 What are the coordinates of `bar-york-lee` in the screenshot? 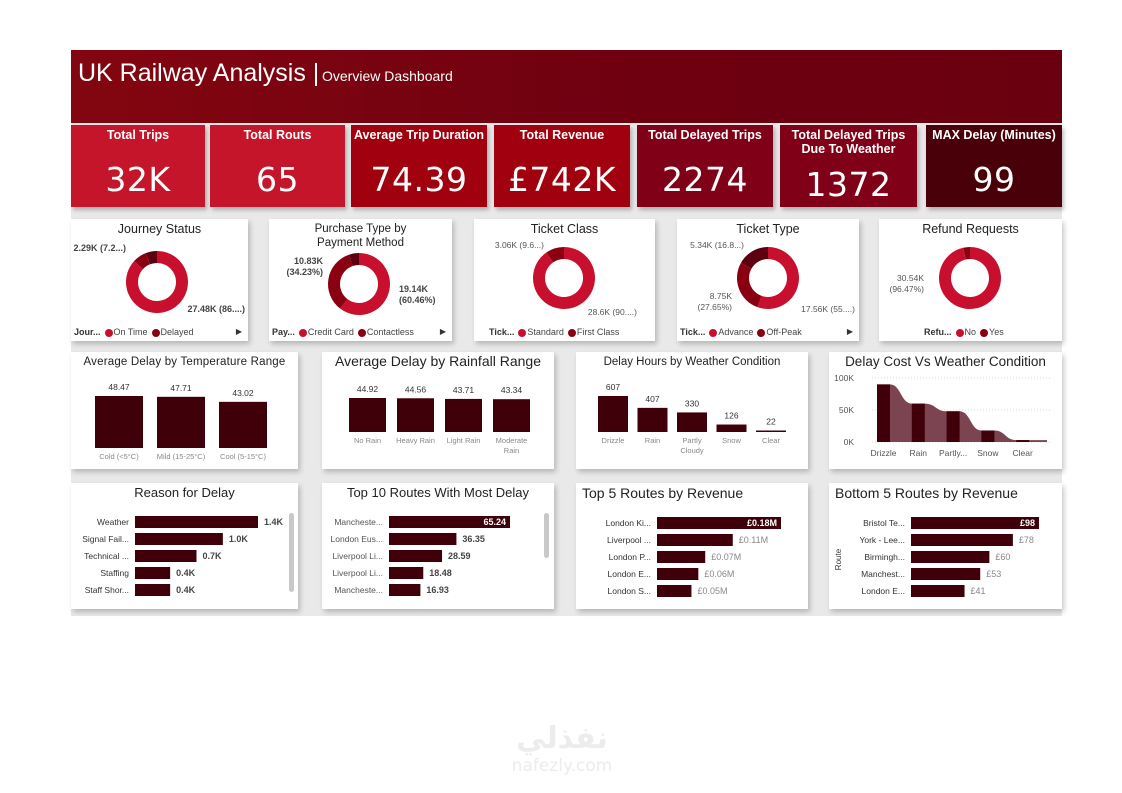 It's located at (962, 540).